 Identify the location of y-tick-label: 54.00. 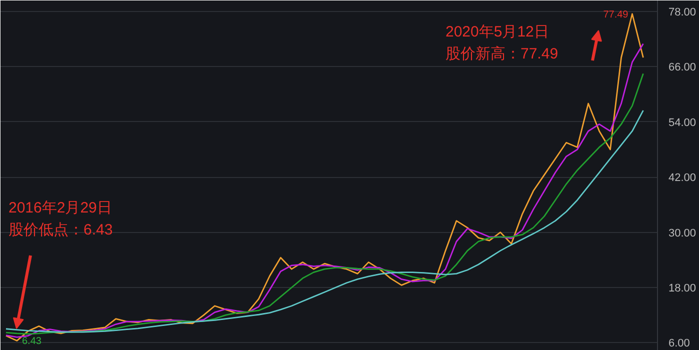
(682, 122).